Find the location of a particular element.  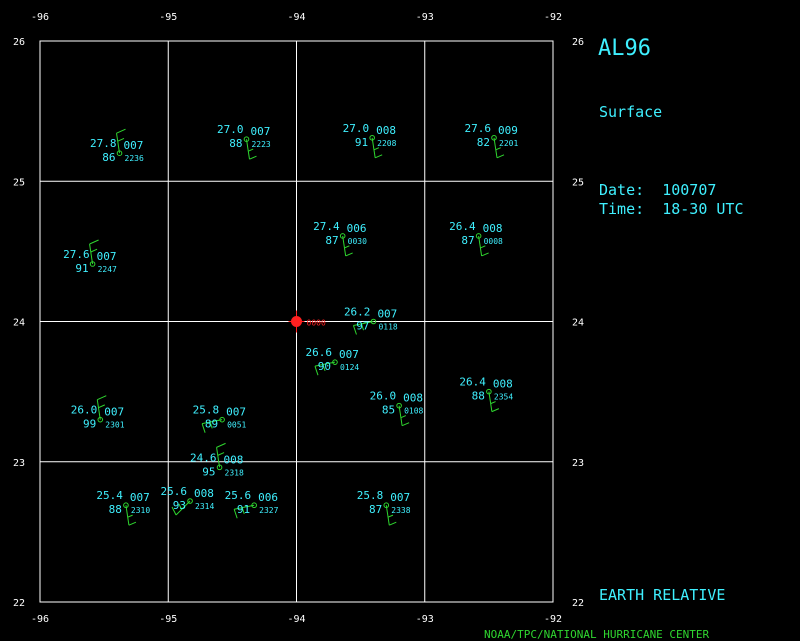

humidity-label: 95 is located at coordinates (208, 471).